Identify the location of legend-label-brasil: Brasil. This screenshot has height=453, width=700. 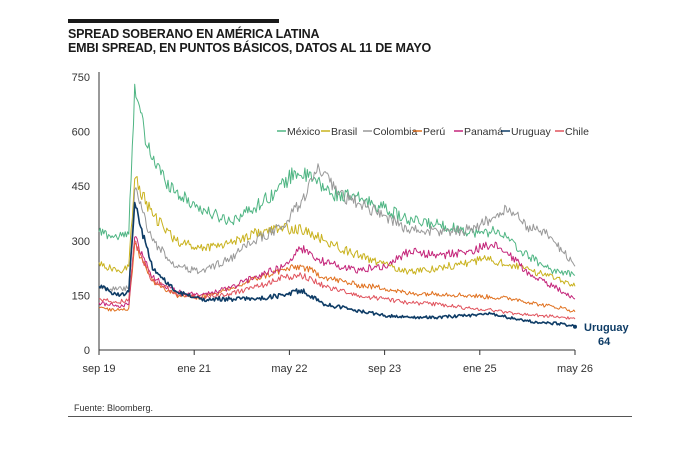
(344, 132).